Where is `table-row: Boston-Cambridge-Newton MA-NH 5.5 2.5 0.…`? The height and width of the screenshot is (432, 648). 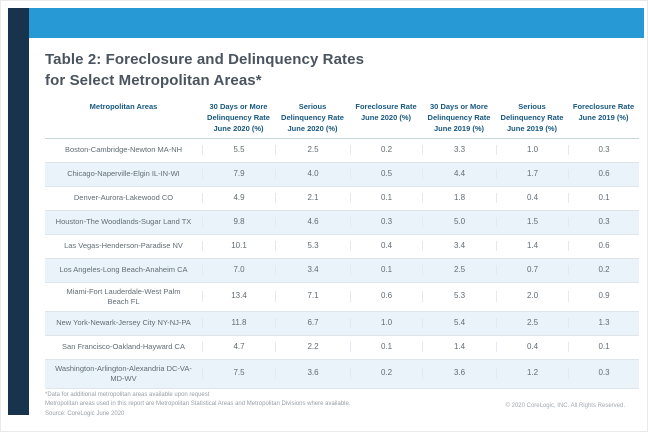 table-row: Boston-Cambridge-Newton MA-NH 5.5 2.5 0.… is located at coordinates (342, 151).